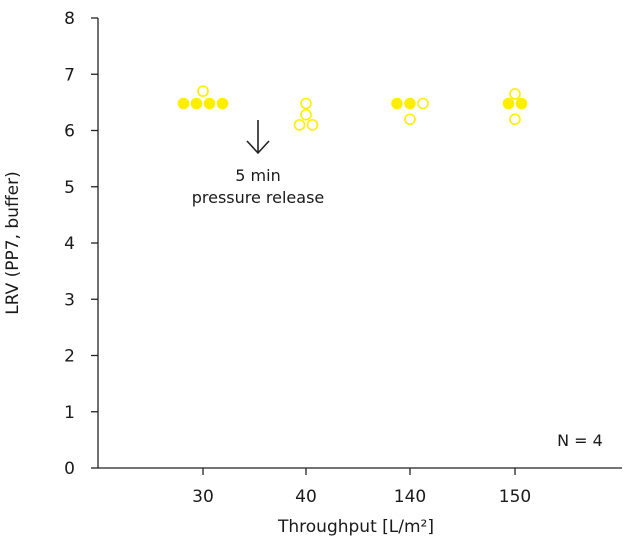 The width and height of the screenshot is (628, 542). Describe the element at coordinates (355, 527) in the screenshot. I see `x-axis-label: Throughput [L/m²]` at that location.